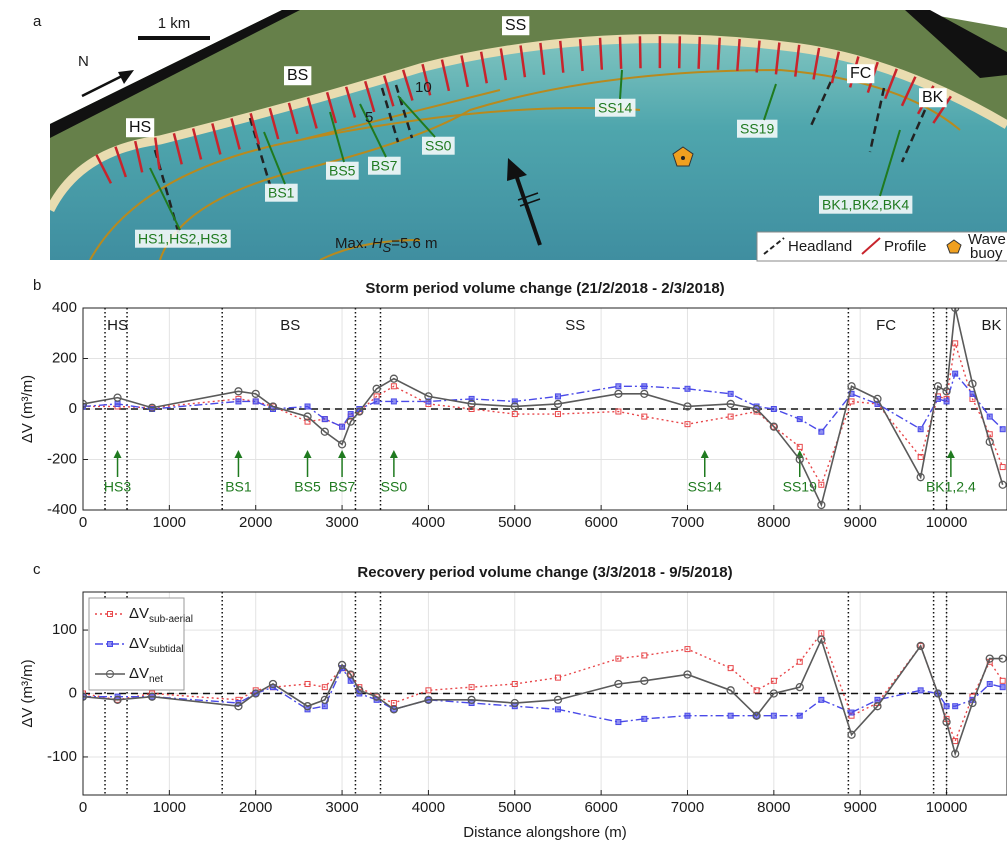 The height and width of the screenshot is (849, 1007). I want to click on x-tick-label: 7000, so click(687, 522).